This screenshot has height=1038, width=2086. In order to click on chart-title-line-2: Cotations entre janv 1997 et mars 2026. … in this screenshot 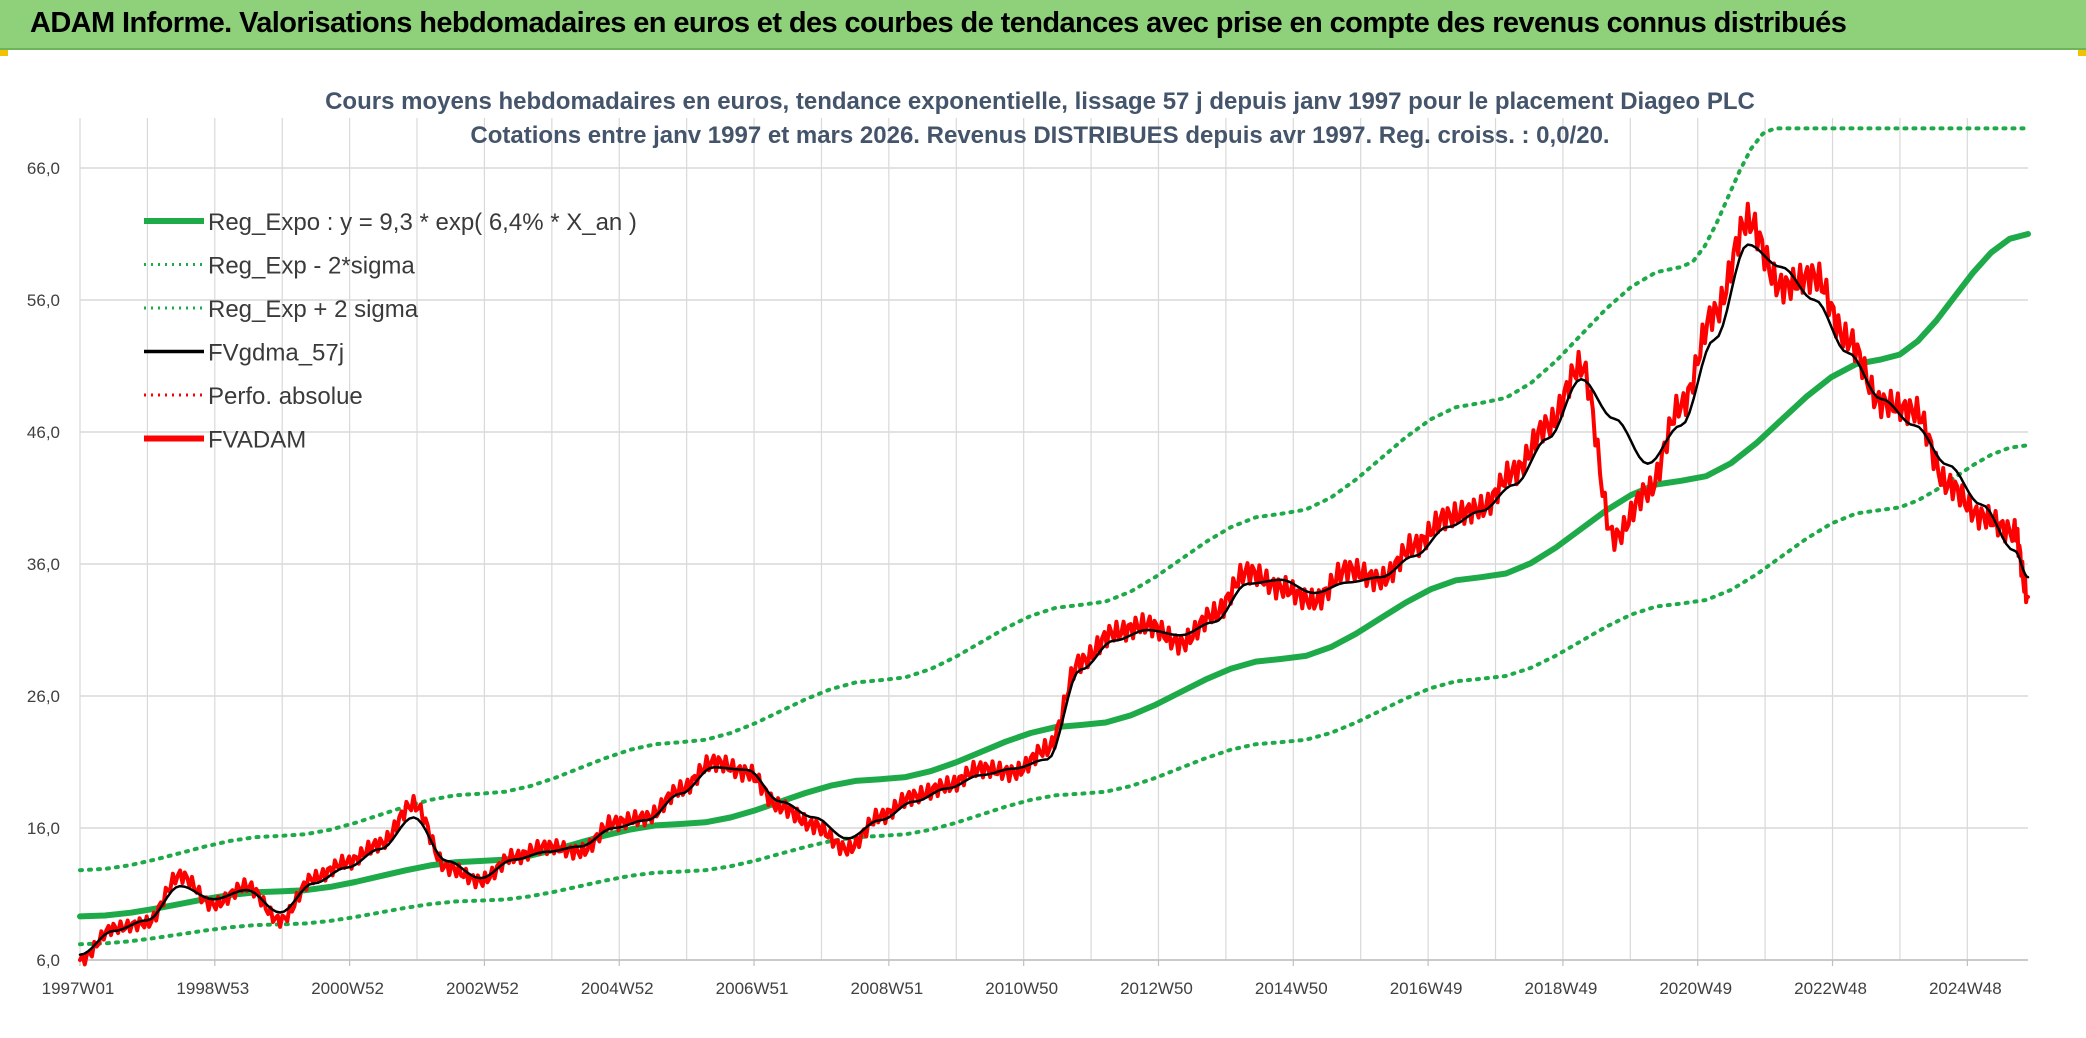, I will do `click(1039, 135)`.